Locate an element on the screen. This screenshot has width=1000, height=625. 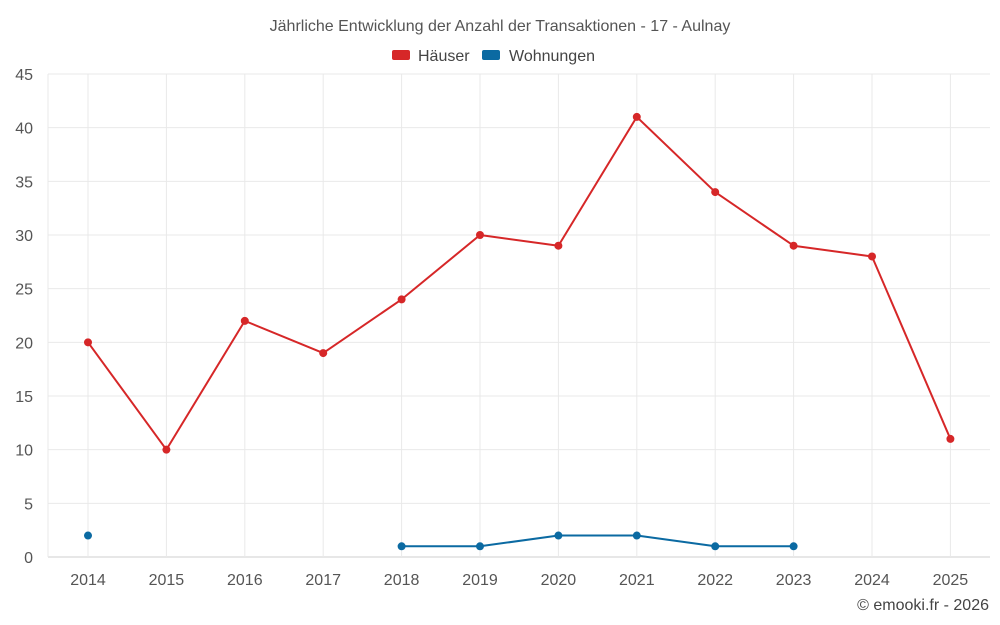
credit-text: © emooki.fr - 2026 is located at coordinates (923, 605).